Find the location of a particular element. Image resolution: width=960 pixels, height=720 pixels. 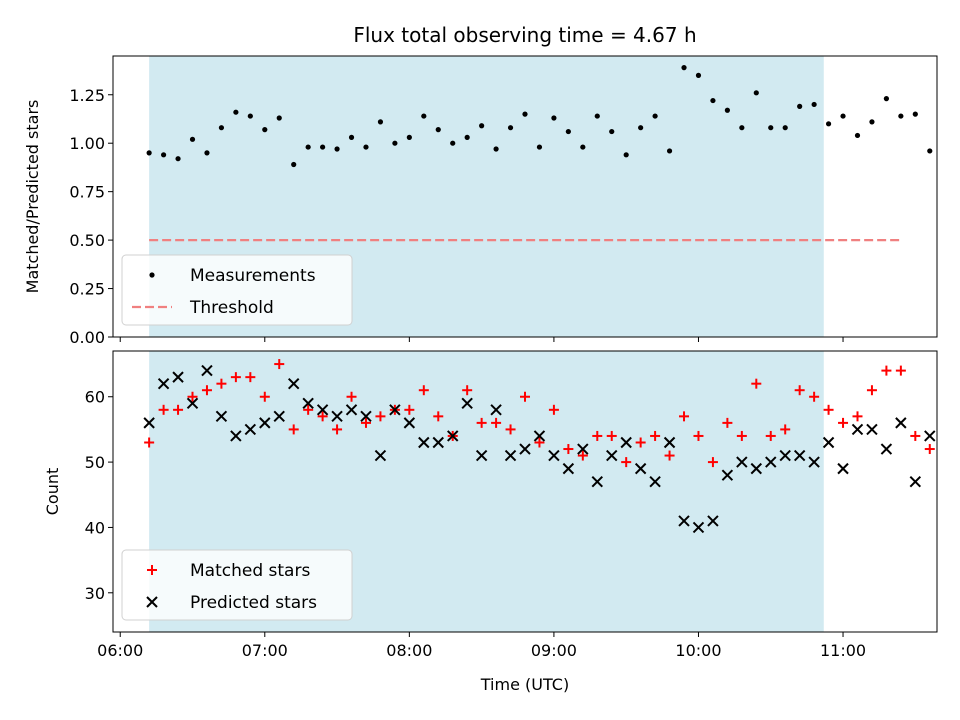

legend-label: Predicted stars is located at coordinates (253, 603).